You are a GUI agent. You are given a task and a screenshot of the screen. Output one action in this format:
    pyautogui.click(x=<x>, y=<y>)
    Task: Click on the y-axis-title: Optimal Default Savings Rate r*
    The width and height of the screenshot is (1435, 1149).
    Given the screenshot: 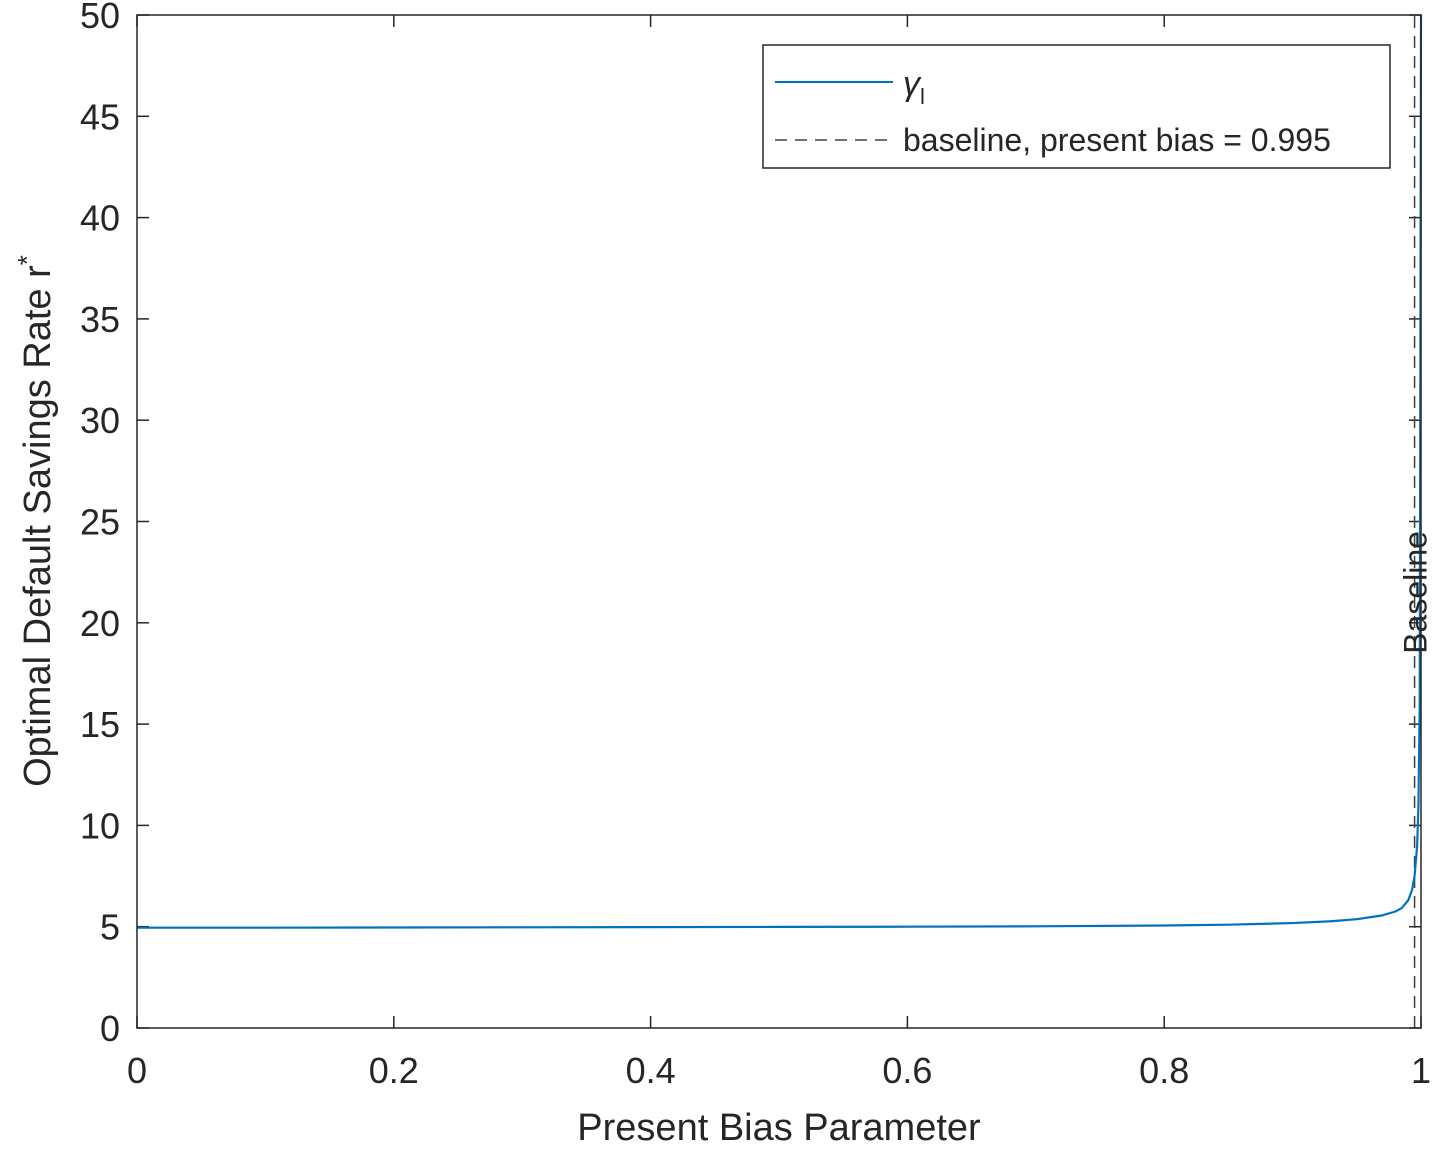 What is the action you would take?
    pyautogui.click(x=35, y=521)
    